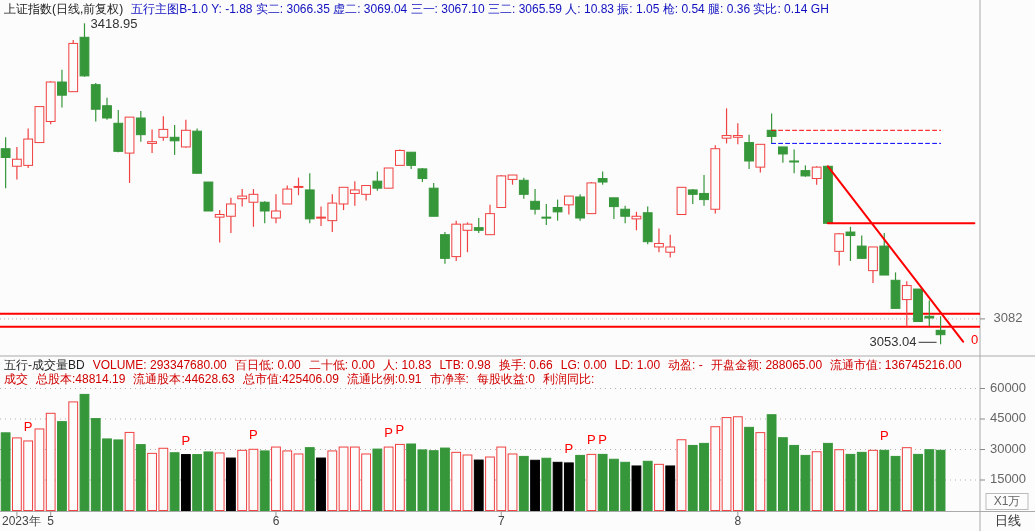 The height and width of the screenshot is (531, 1035). I want to click on x-tick-label: 5, so click(51, 521).